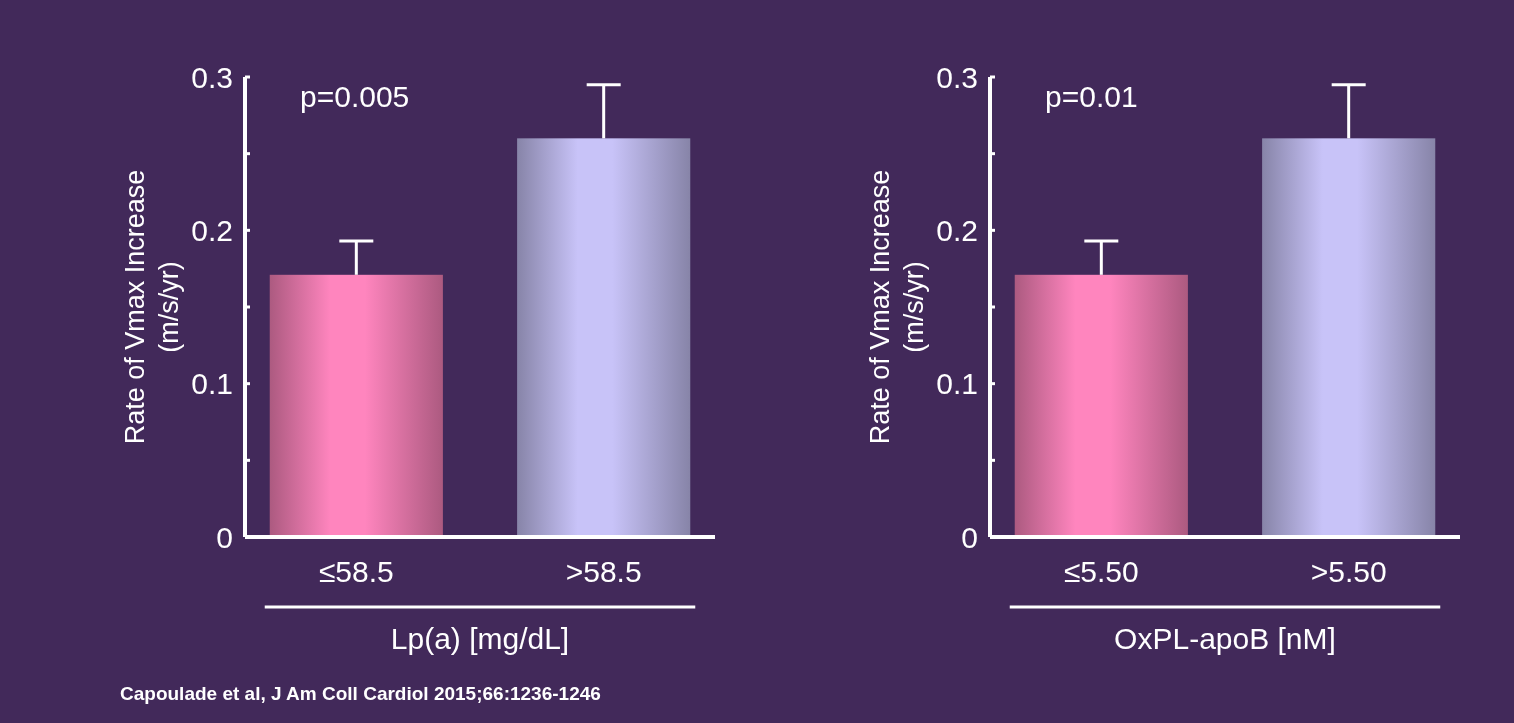 The image size is (1514, 723). Describe the element at coordinates (356, 571) in the screenshot. I see `x-tick-label: ≤58.5` at that location.